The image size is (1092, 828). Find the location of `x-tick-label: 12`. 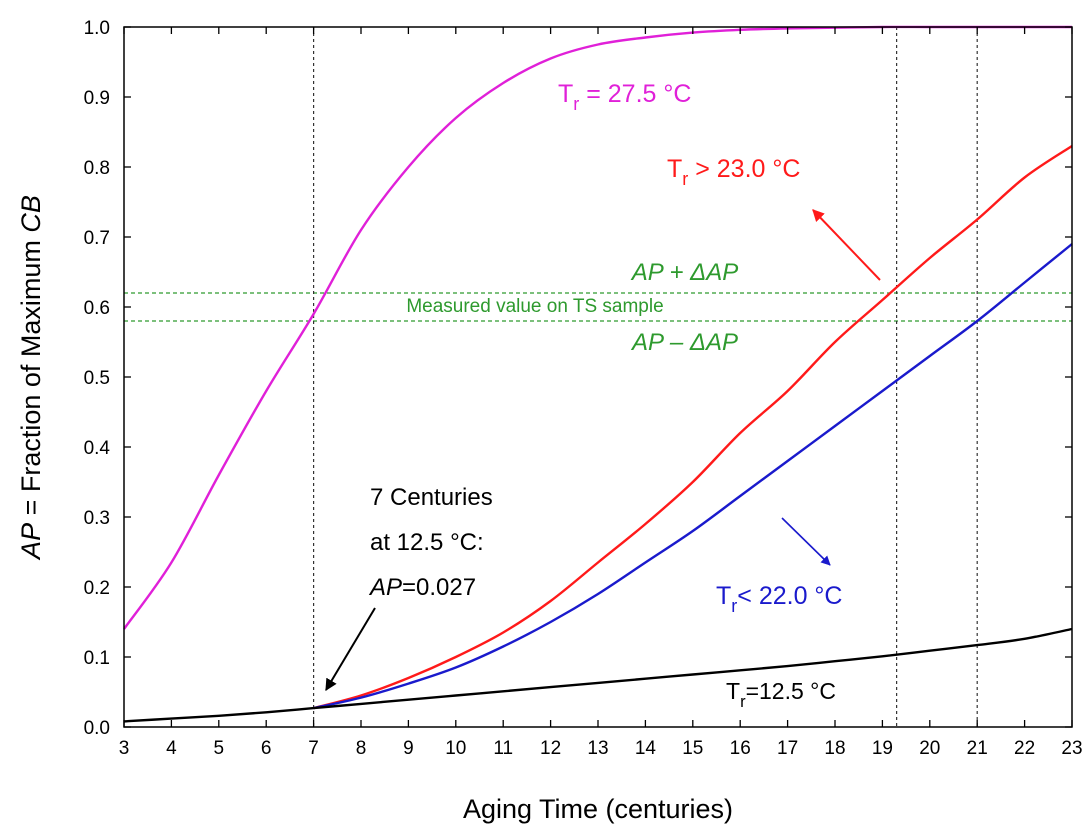

x-tick-label: 12 is located at coordinates (550, 748).